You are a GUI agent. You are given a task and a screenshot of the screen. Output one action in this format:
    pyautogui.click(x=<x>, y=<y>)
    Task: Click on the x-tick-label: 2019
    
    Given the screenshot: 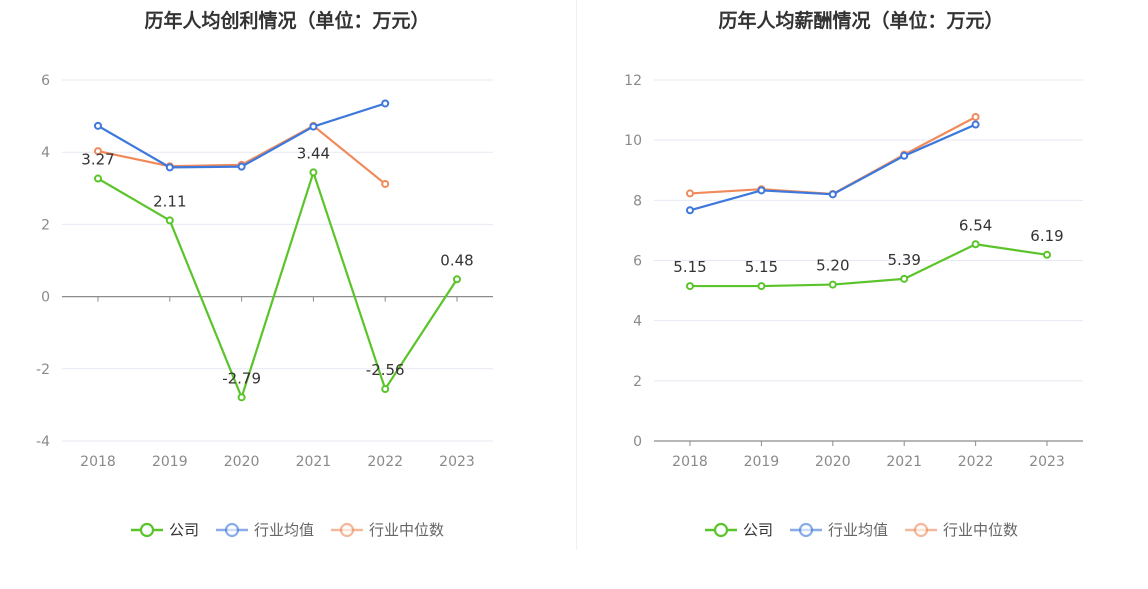 What is the action you would take?
    pyautogui.click(x=762, y=462)
    